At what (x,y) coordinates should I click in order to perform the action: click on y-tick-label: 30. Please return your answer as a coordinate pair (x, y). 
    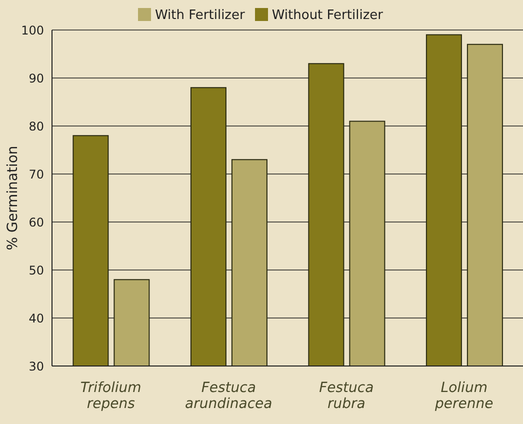
    Looking at the image, I should click on (36, 366).